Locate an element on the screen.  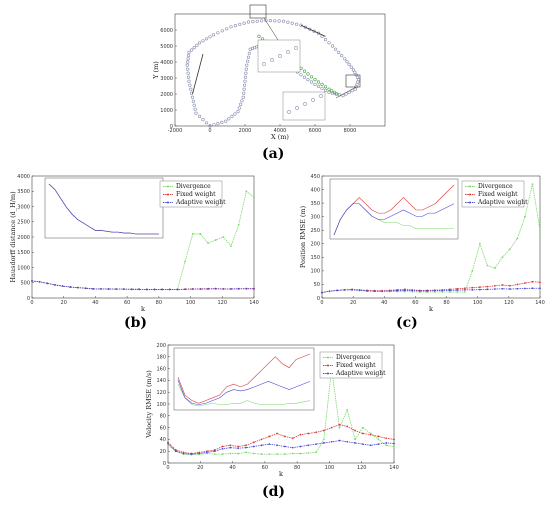
y-tick-label: 160 is located at coordinates (161, 369).